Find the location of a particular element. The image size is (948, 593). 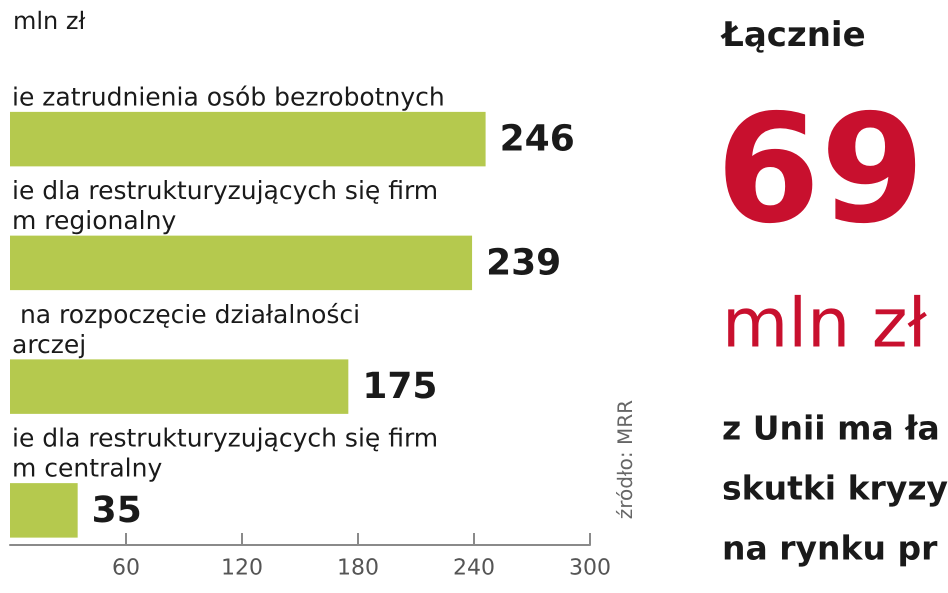

x-tick-label: 240 is located at coordinates (474, 568).